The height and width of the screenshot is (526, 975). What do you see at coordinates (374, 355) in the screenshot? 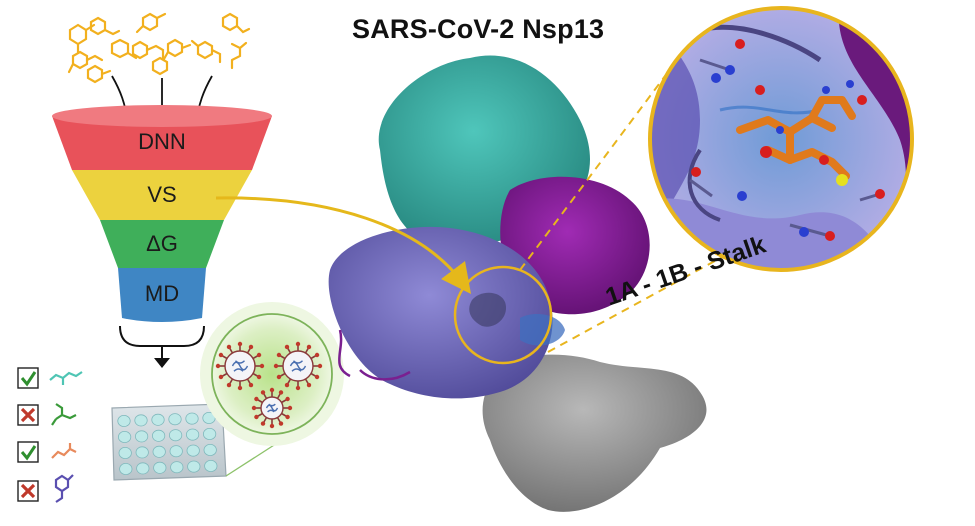
I see `linker-coil` at bounding box center [374, 355].